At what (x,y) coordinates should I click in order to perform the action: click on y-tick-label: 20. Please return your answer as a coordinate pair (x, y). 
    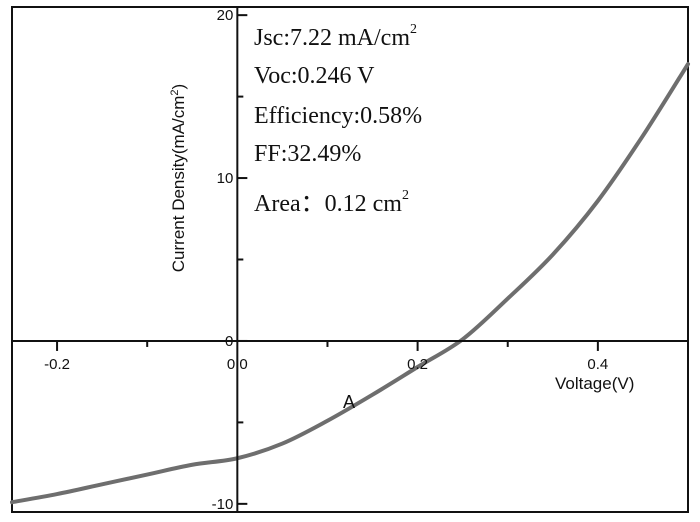
    Looking at the image, I should click on (225, 15).